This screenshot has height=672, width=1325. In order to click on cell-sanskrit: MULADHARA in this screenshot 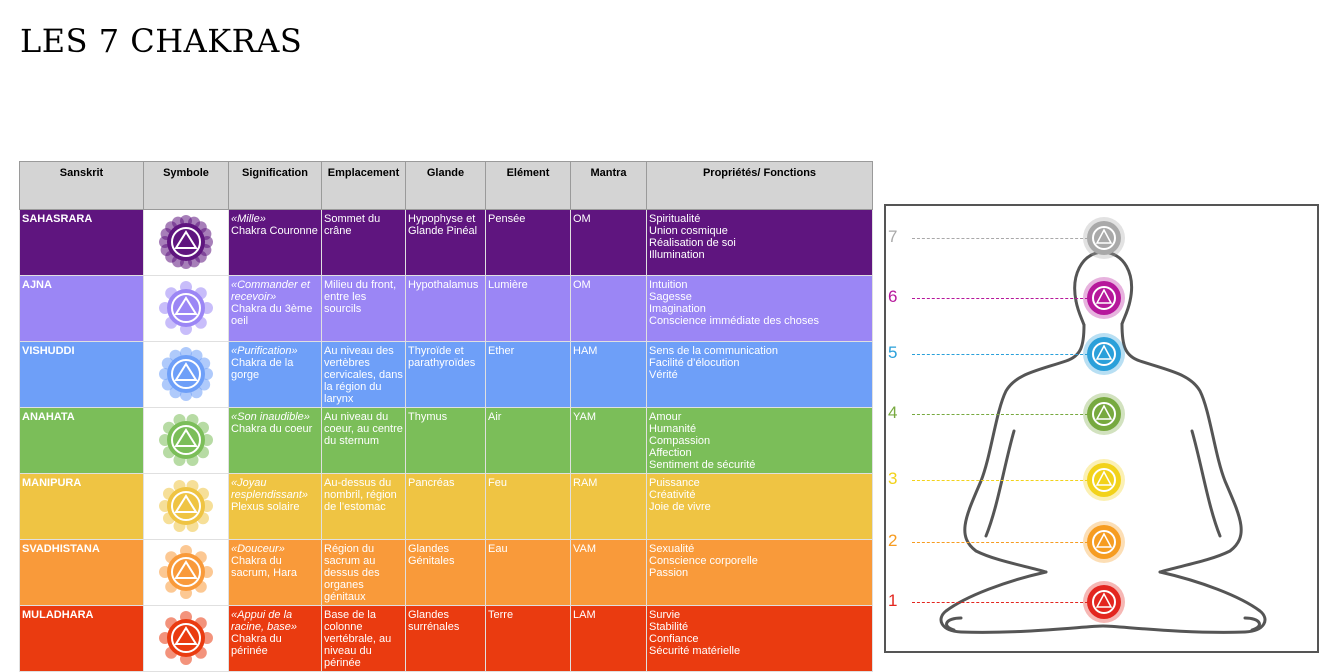, I will do `click(81, 638)`.